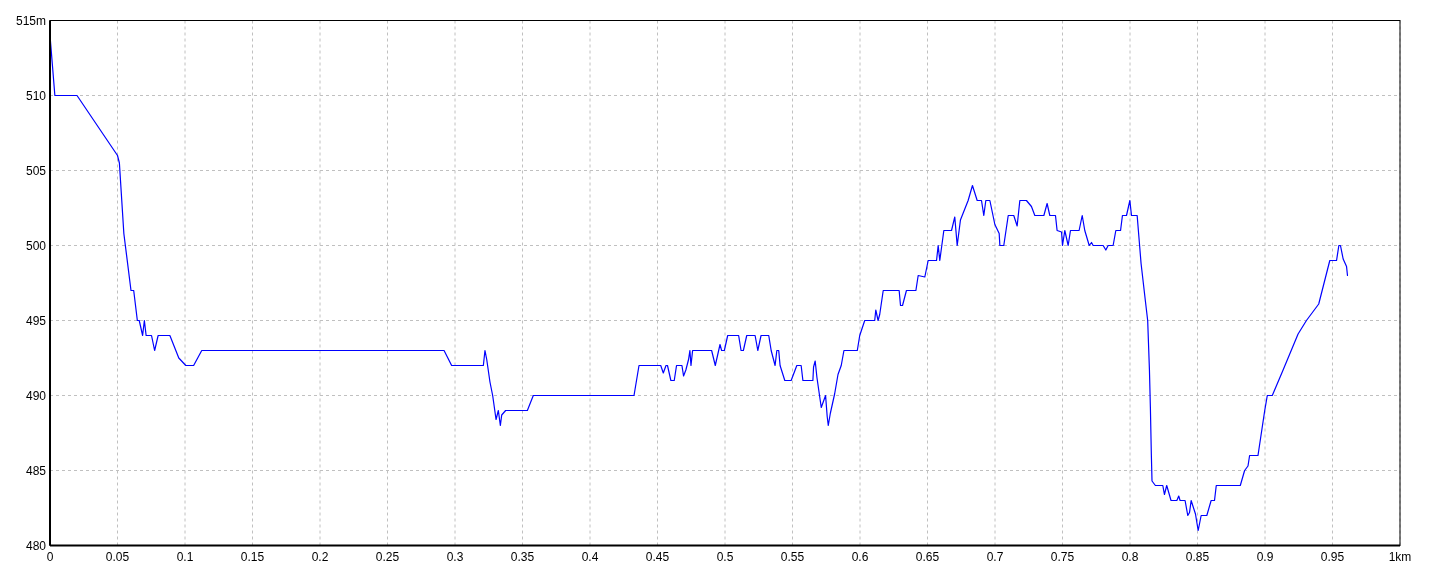  What do you see at coordinates (320, 556) in the screenshot?
I see `x-tick-label: 0.2` at bounding box center [320, 556].